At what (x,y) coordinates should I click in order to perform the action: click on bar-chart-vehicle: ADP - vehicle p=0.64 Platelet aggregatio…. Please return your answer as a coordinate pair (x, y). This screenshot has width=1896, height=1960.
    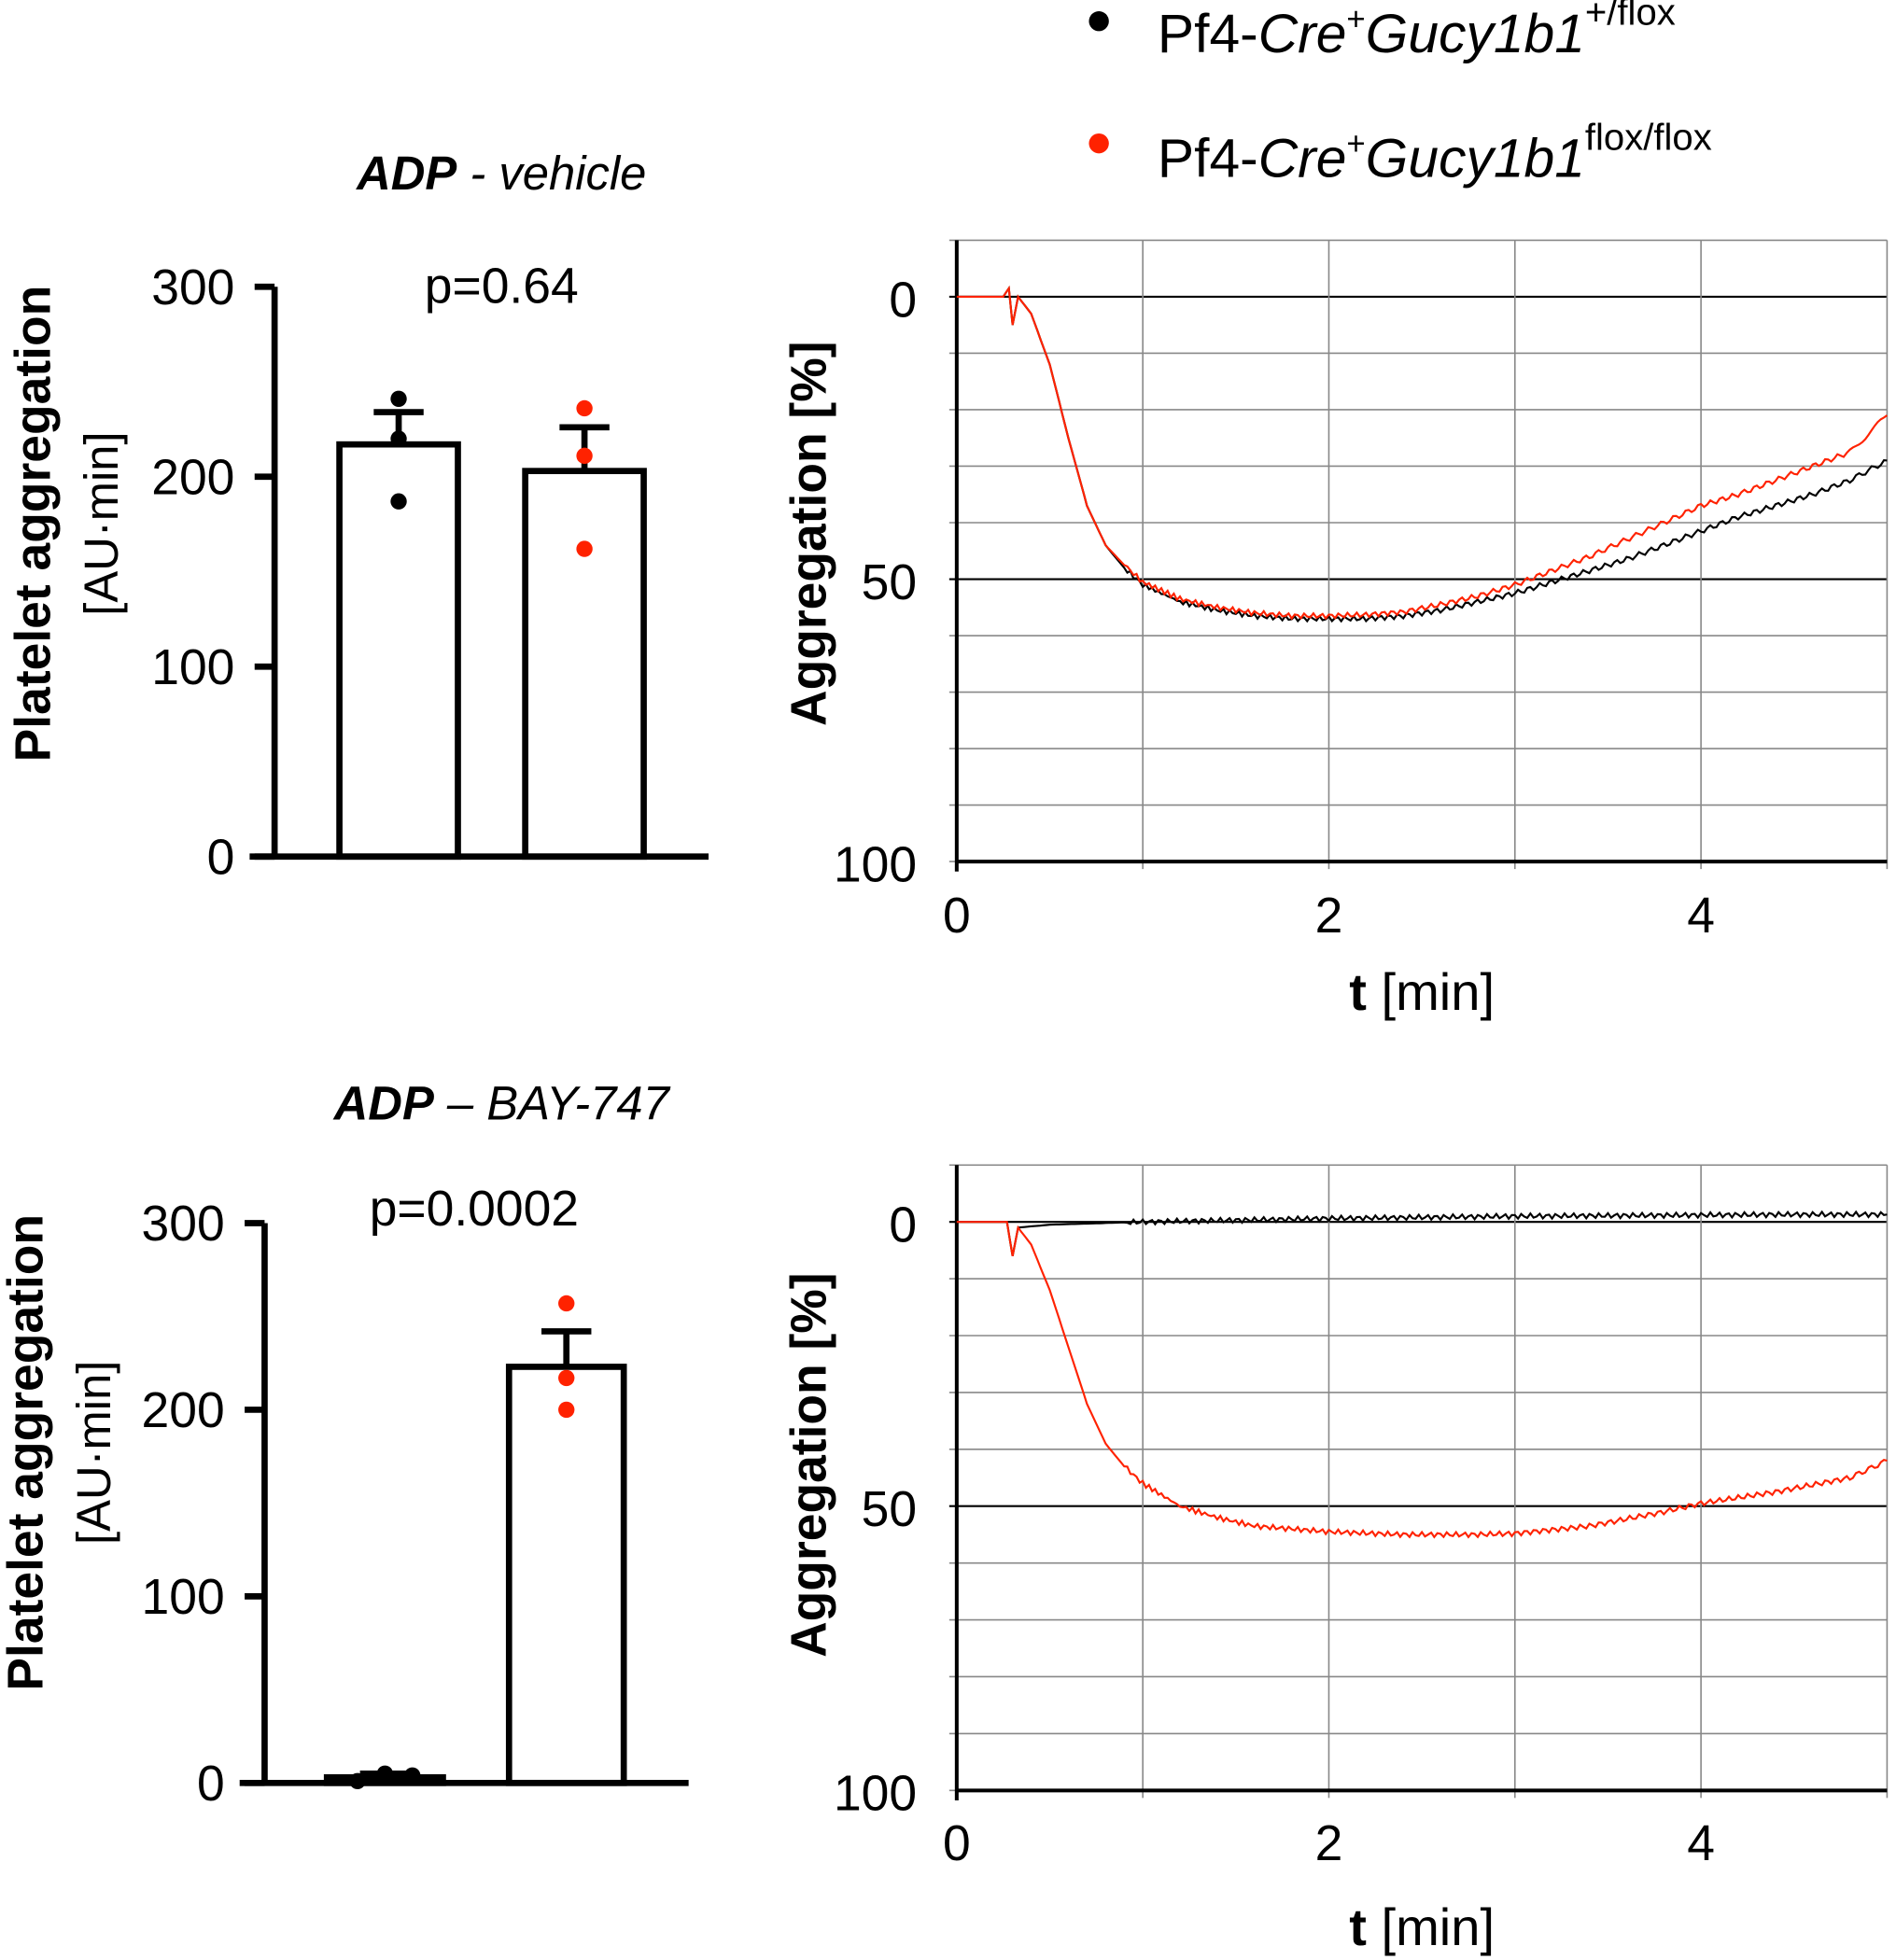
    Looking at the image, I should click on (358, 516).